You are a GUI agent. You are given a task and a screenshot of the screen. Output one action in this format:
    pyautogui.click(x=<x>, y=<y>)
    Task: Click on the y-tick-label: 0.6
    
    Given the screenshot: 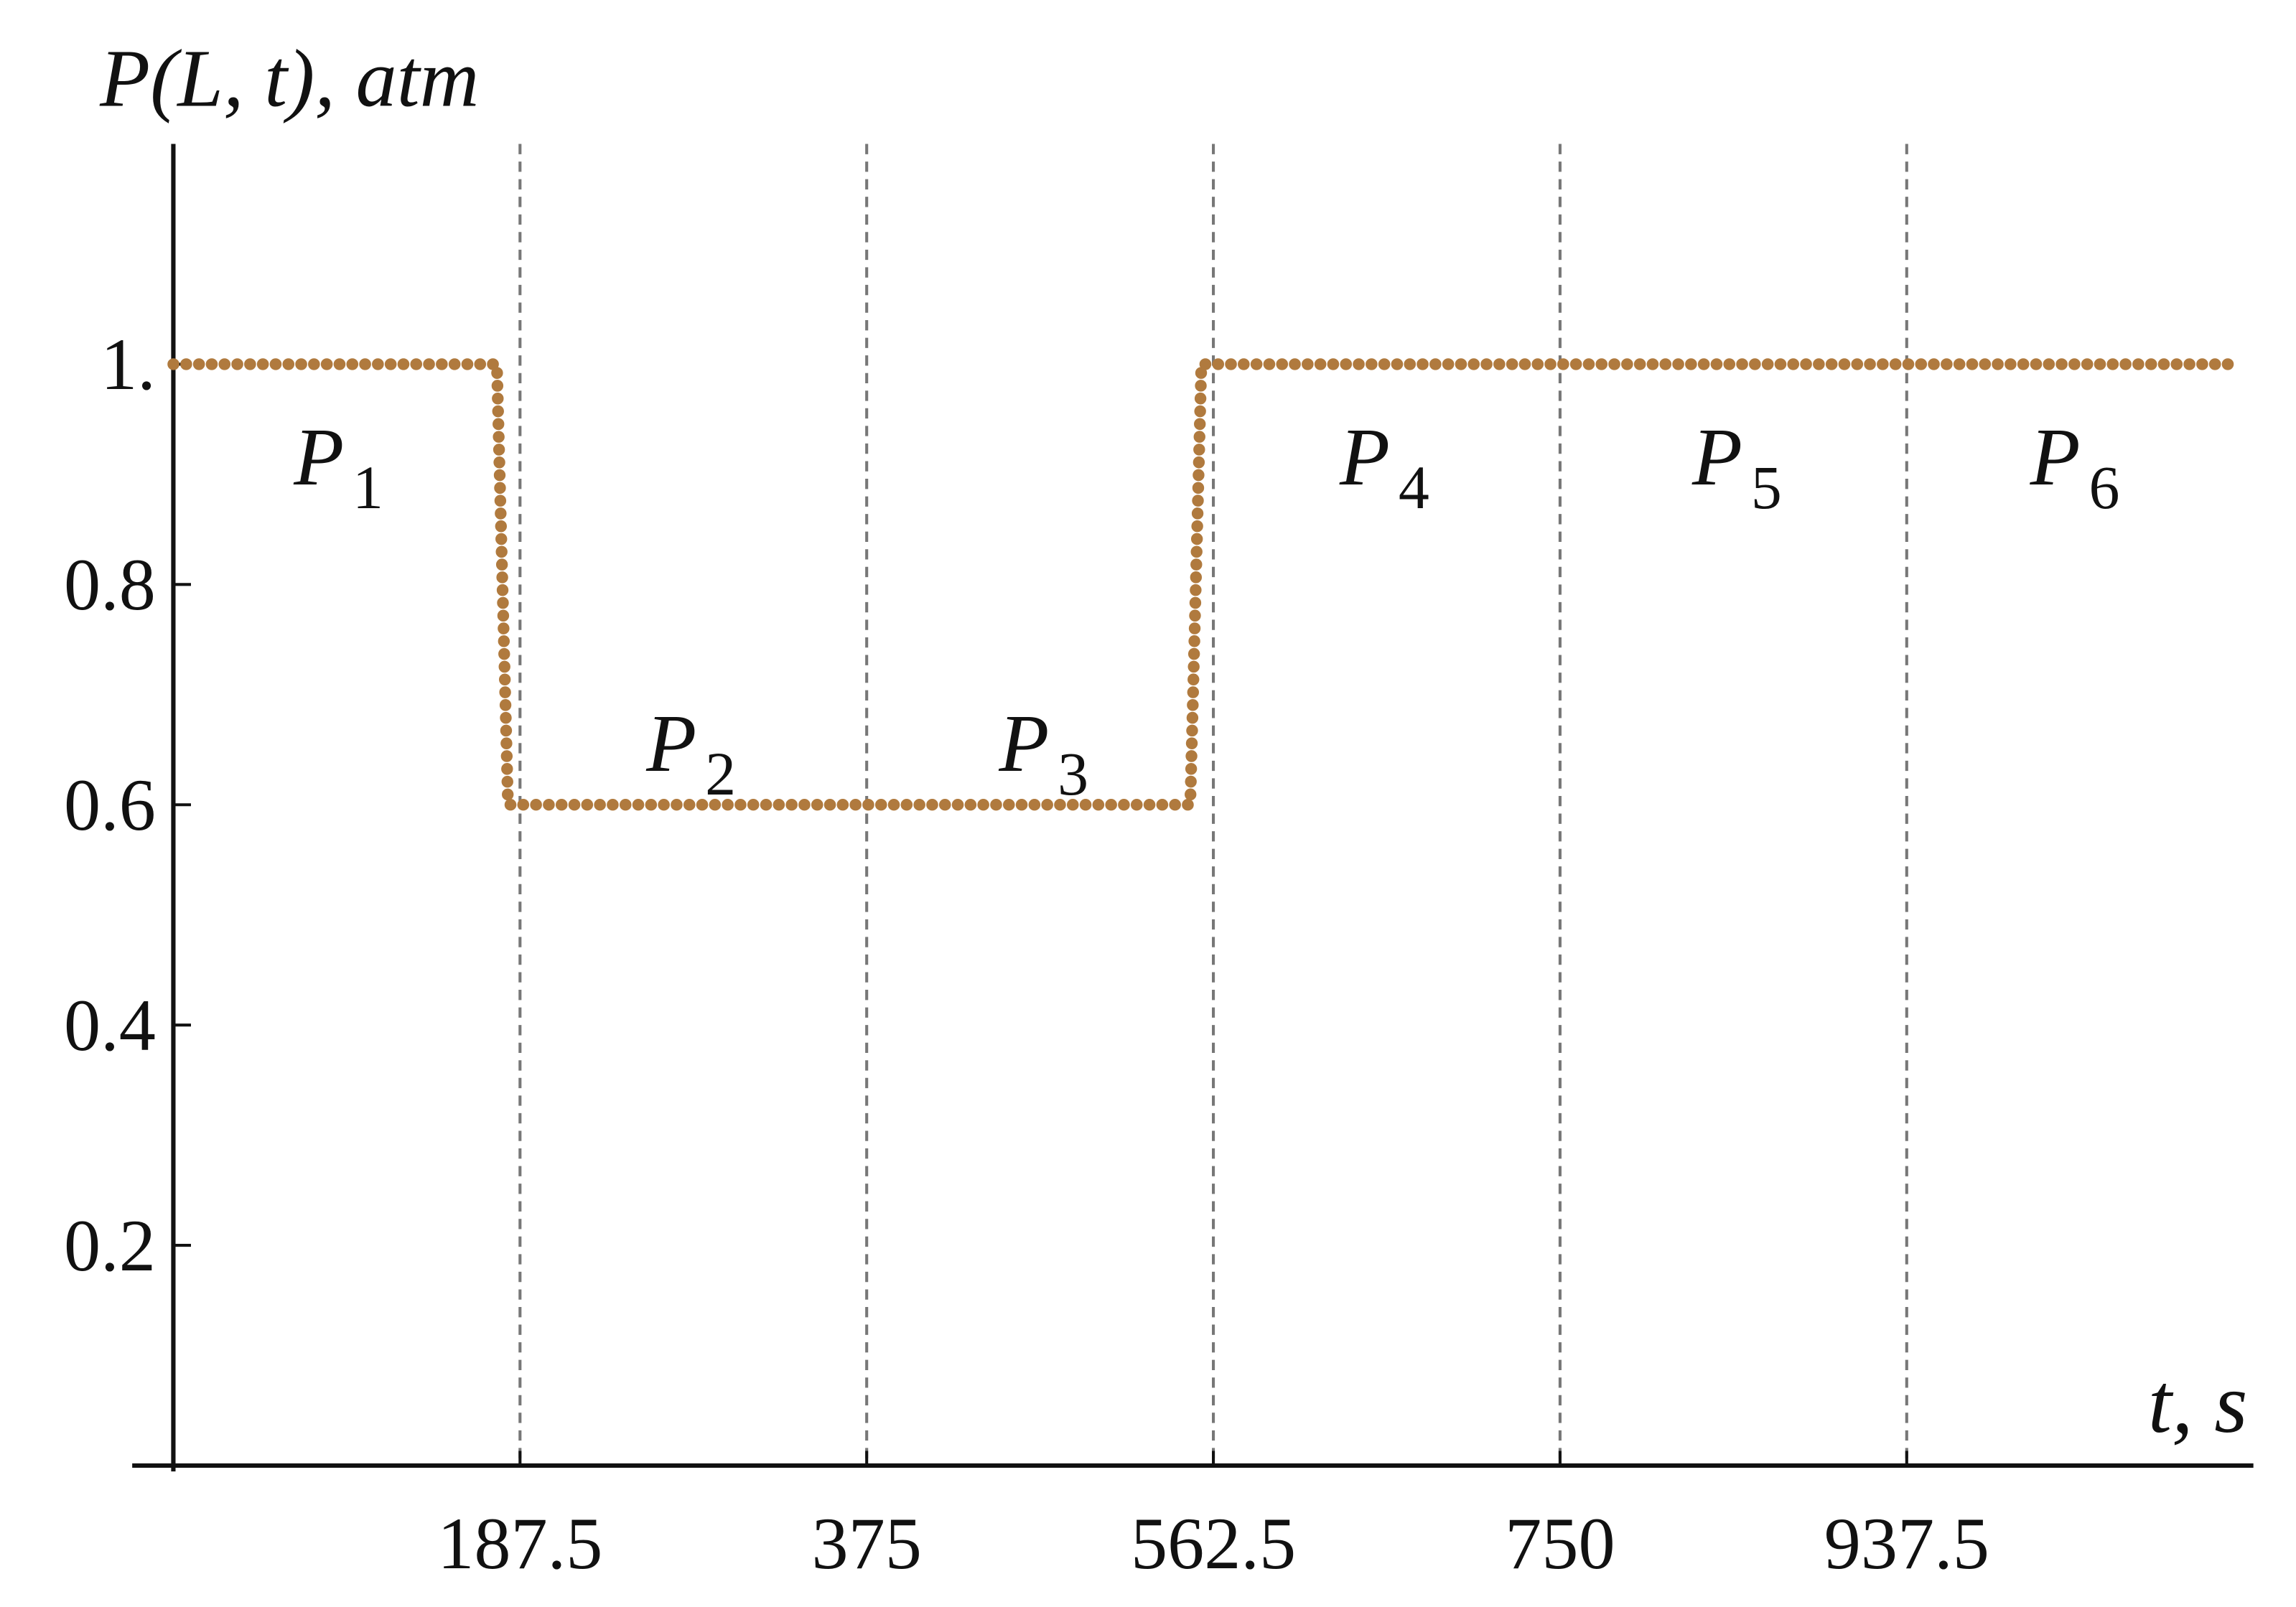 What is the action you would take?
    pyautogui.click(x=110, y=806)
    